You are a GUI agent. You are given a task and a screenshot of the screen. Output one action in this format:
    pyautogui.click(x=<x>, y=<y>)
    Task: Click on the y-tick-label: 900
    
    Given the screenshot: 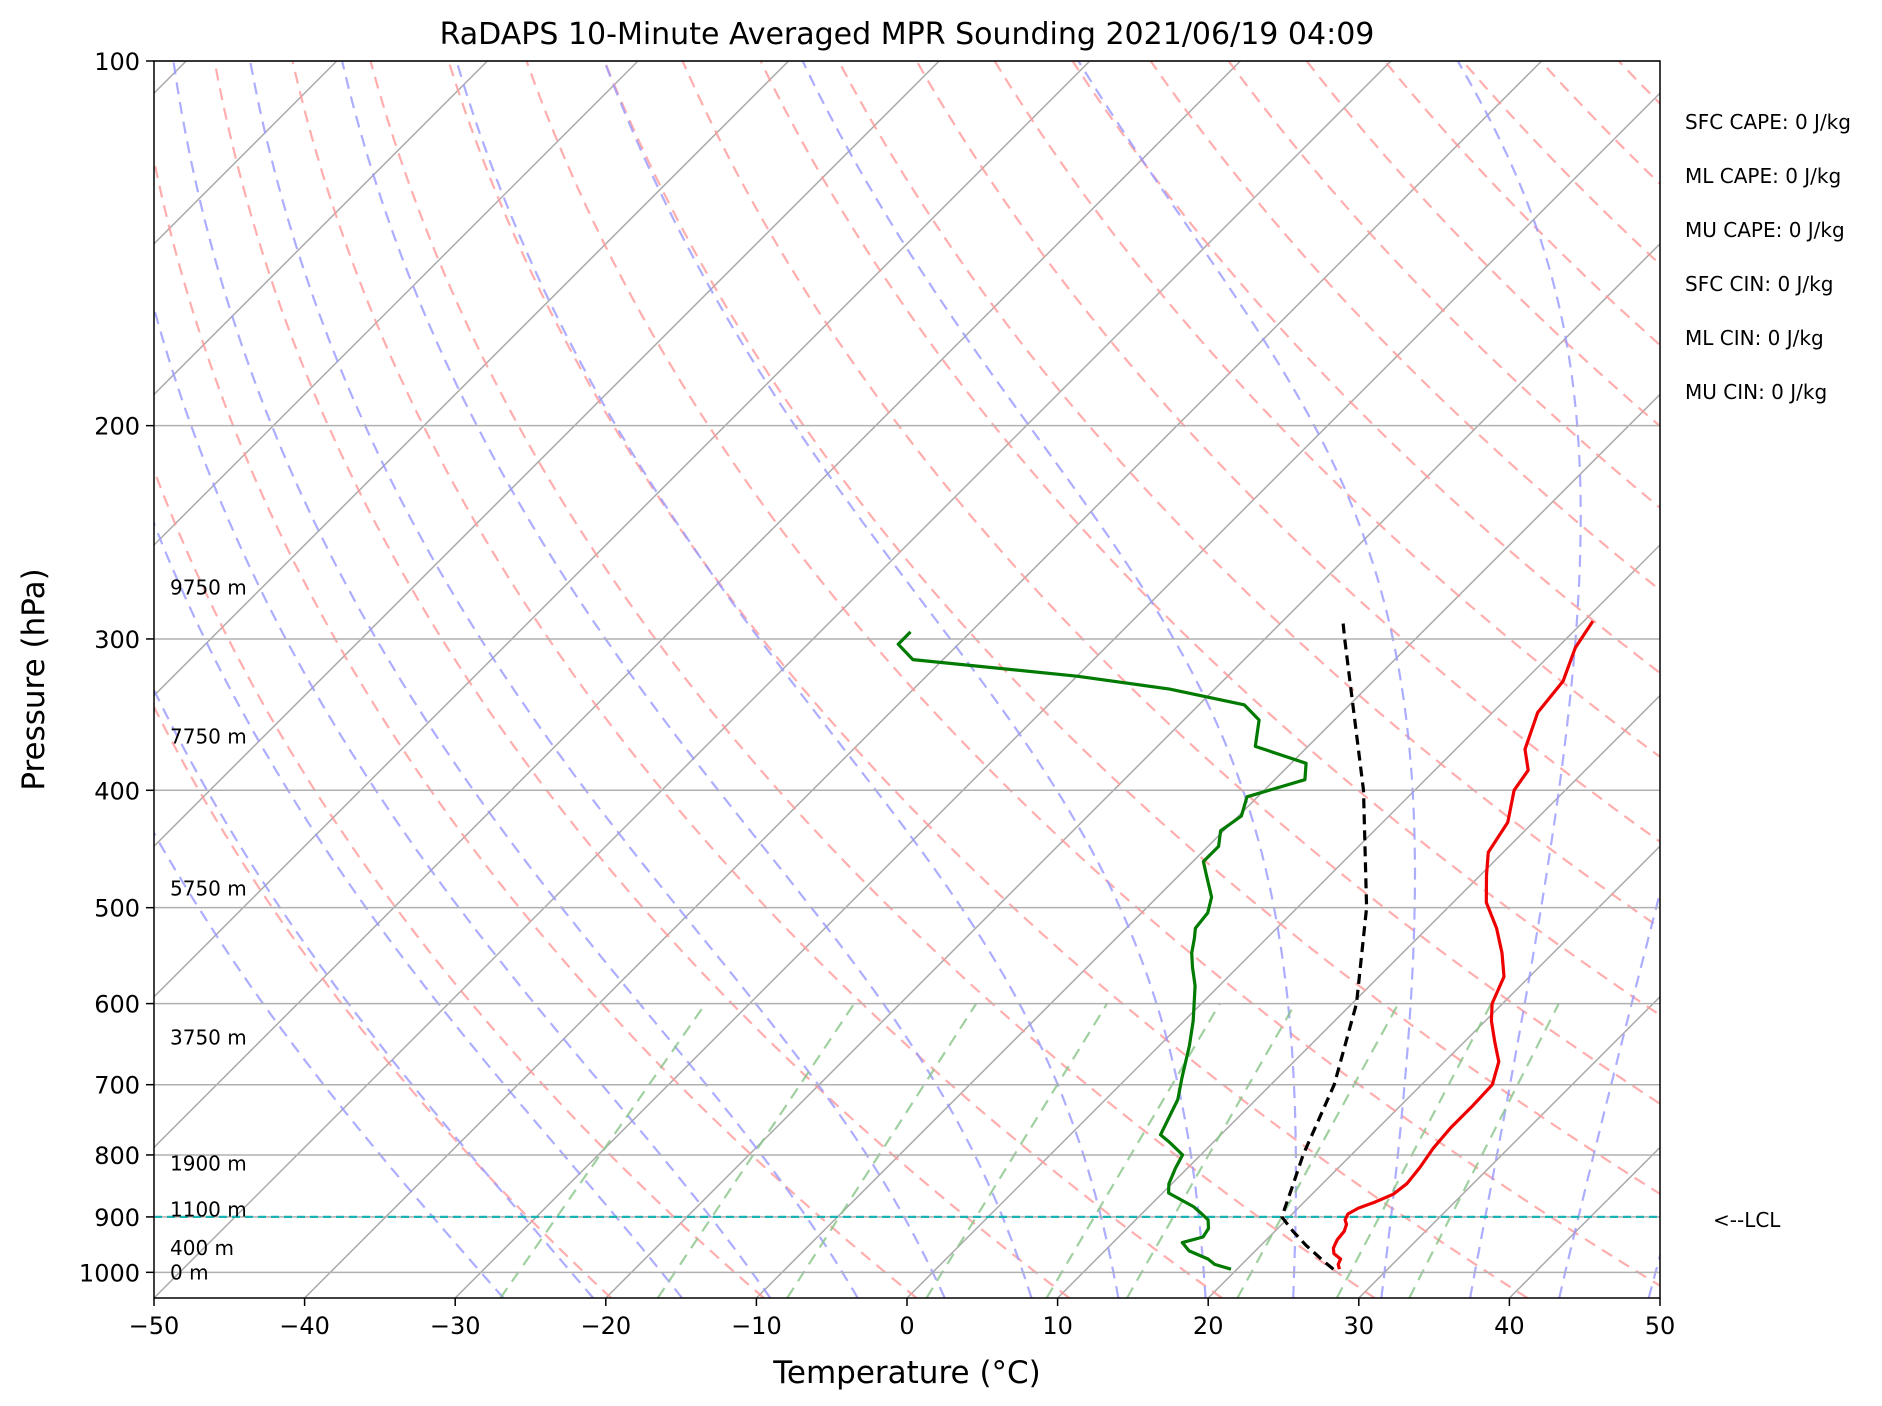 What is the action you would take?
    pyautogui.click(x=117, y=1218)
    